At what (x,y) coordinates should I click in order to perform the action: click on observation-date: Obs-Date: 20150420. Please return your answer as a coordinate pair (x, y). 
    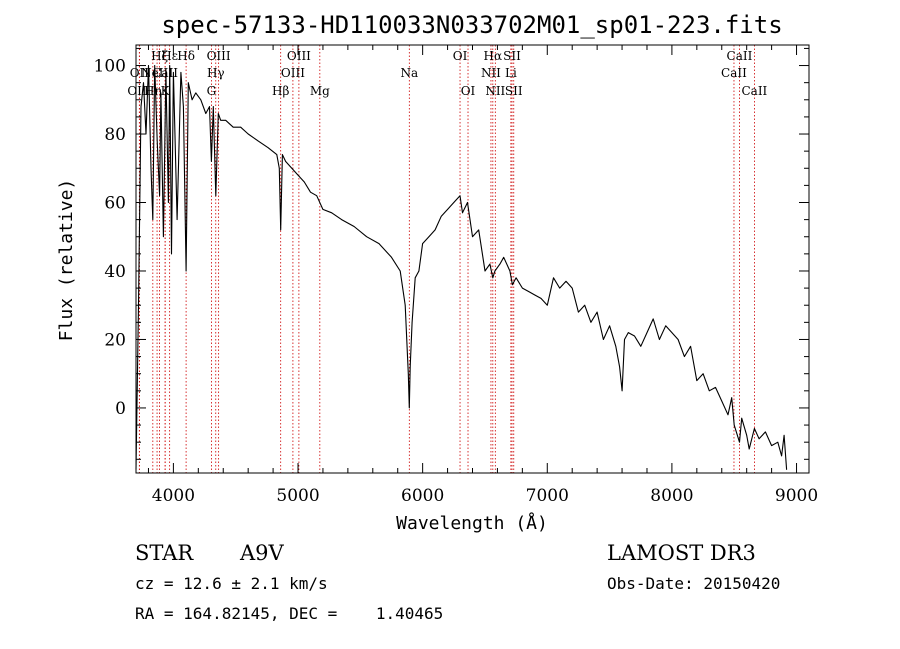
    Looking at the image, I should click on (693, 583).